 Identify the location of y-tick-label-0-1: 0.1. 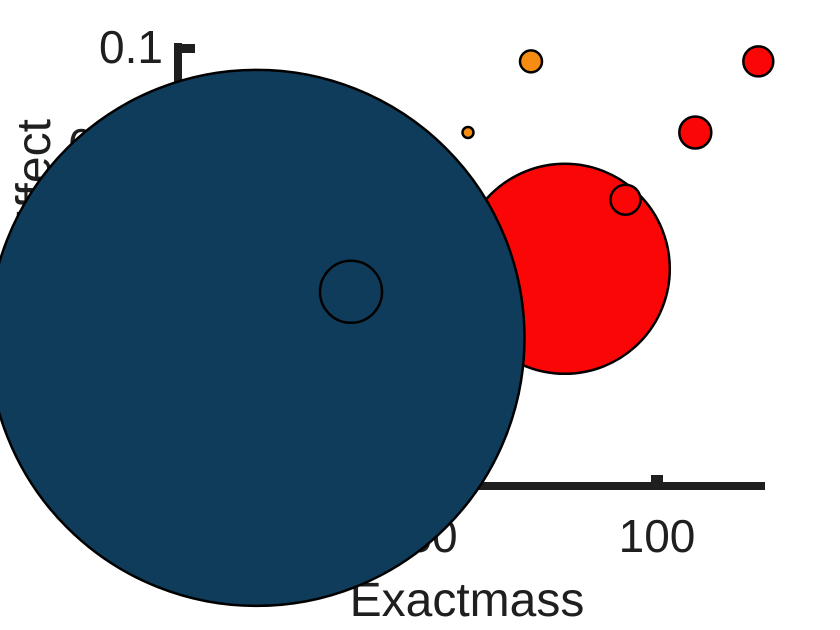
(131, 47).